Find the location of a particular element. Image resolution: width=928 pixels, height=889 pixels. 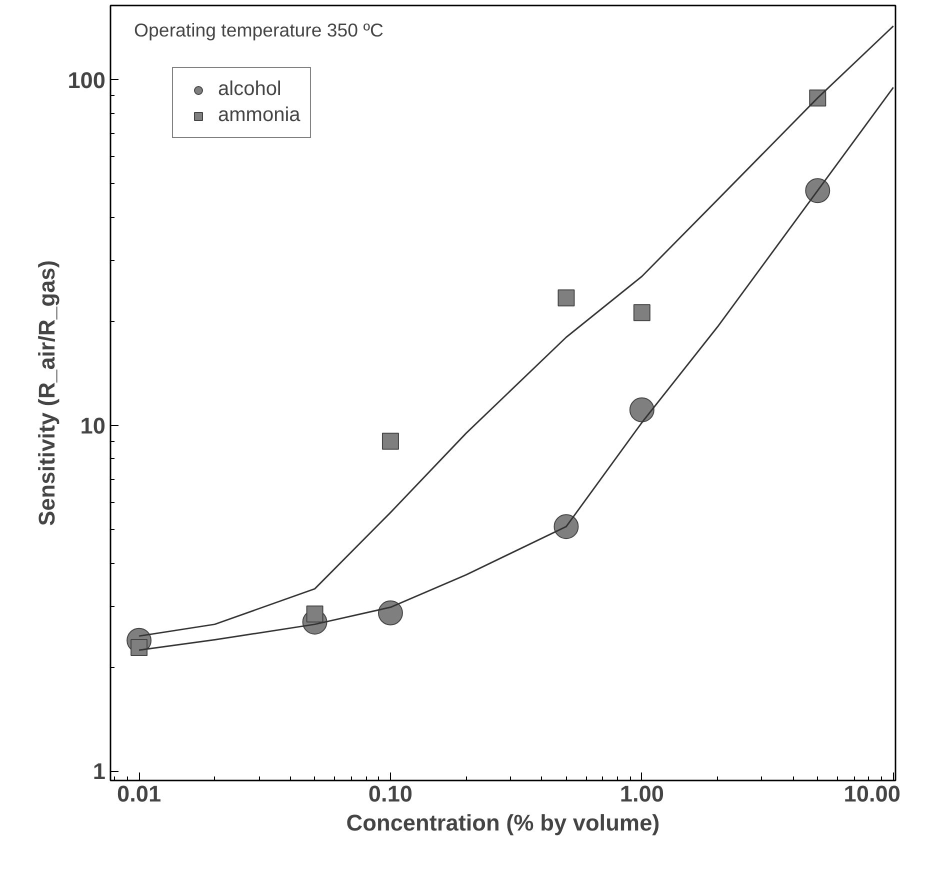

x-axis-title: Concentration (% by volume) is located at coordinates (503, 823).